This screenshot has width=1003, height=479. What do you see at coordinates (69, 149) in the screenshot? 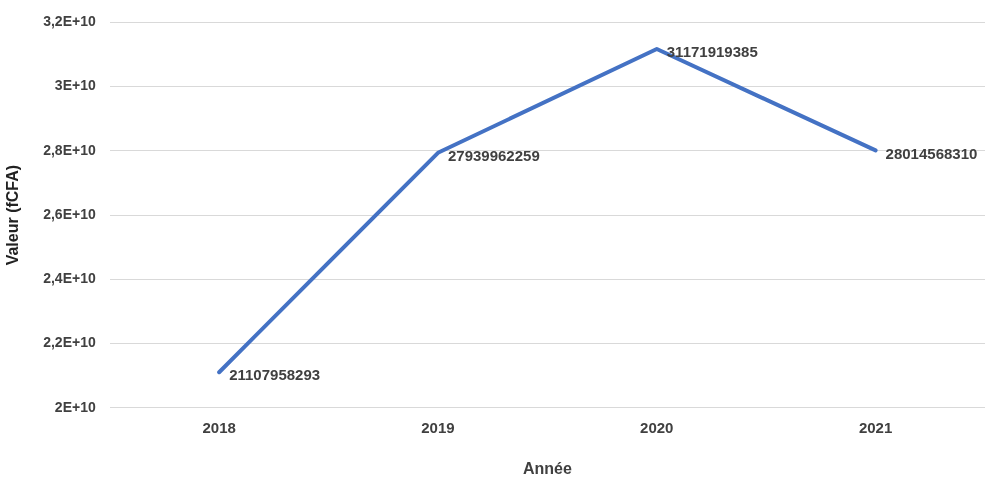
I see `y-tick-label: 2,8E+10` at bounding box center [69, 149].